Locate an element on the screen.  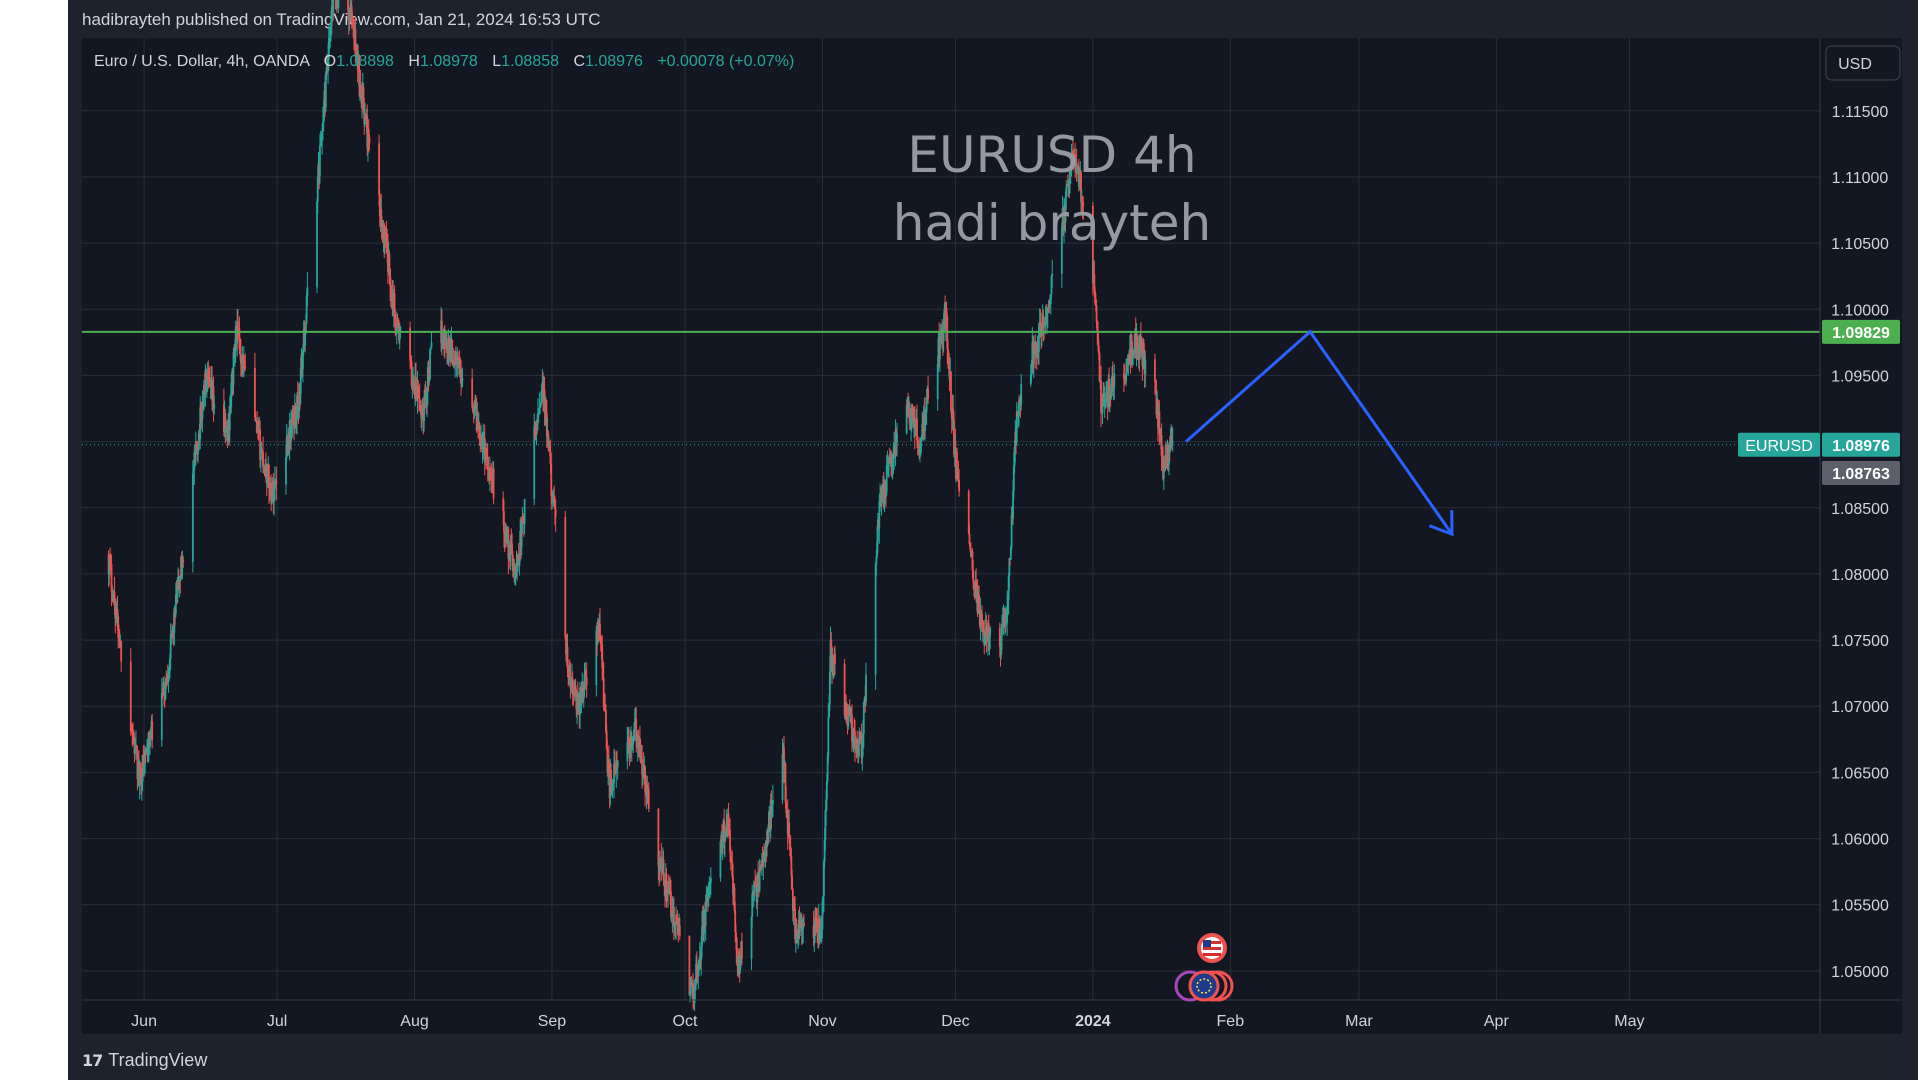
legend-low-value: 1.08858 is located at coordinates (530, 61).